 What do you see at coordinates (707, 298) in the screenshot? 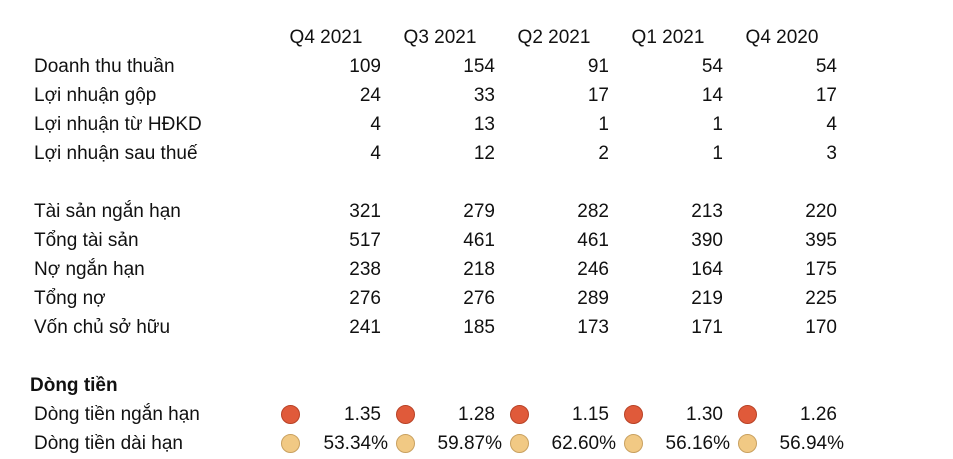
I see `table-cell: 219` at bounding box center [707, 298].